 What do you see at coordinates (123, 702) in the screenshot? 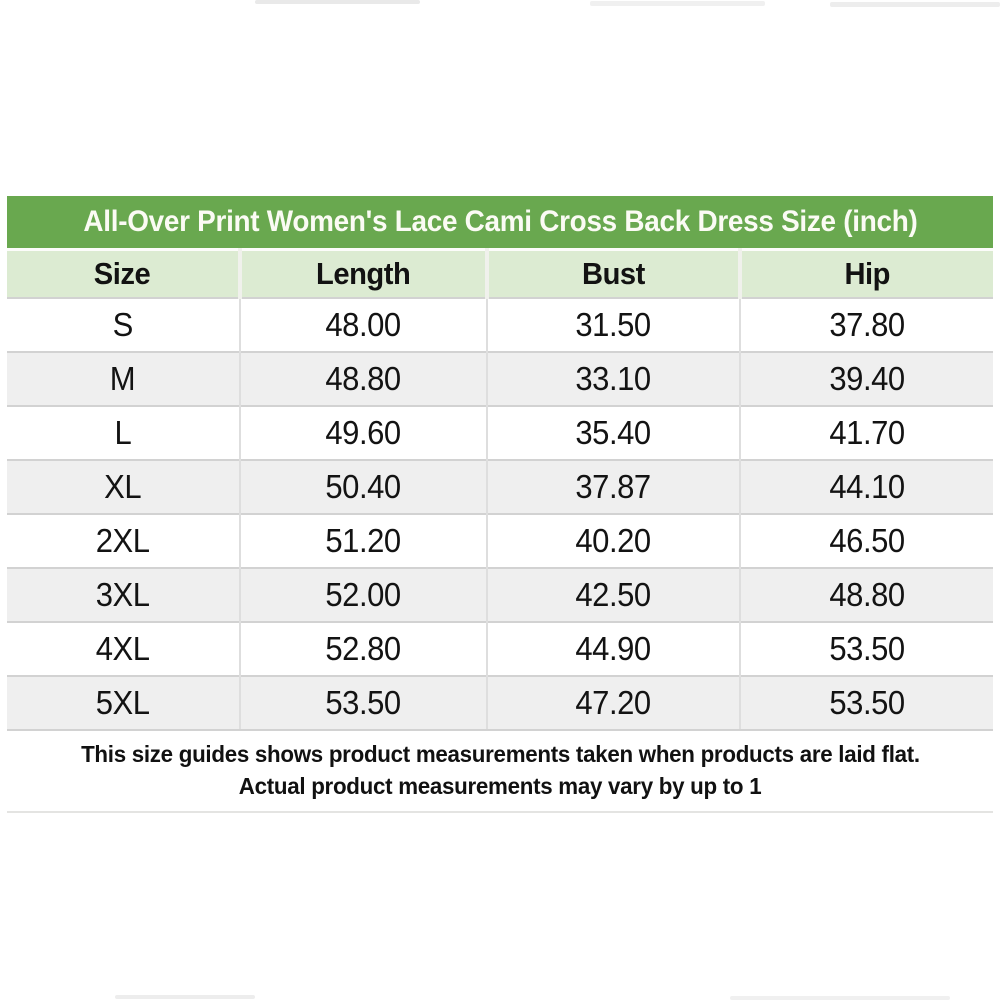
I see `cell-size: 5XL` at bounding box center [123, 702].